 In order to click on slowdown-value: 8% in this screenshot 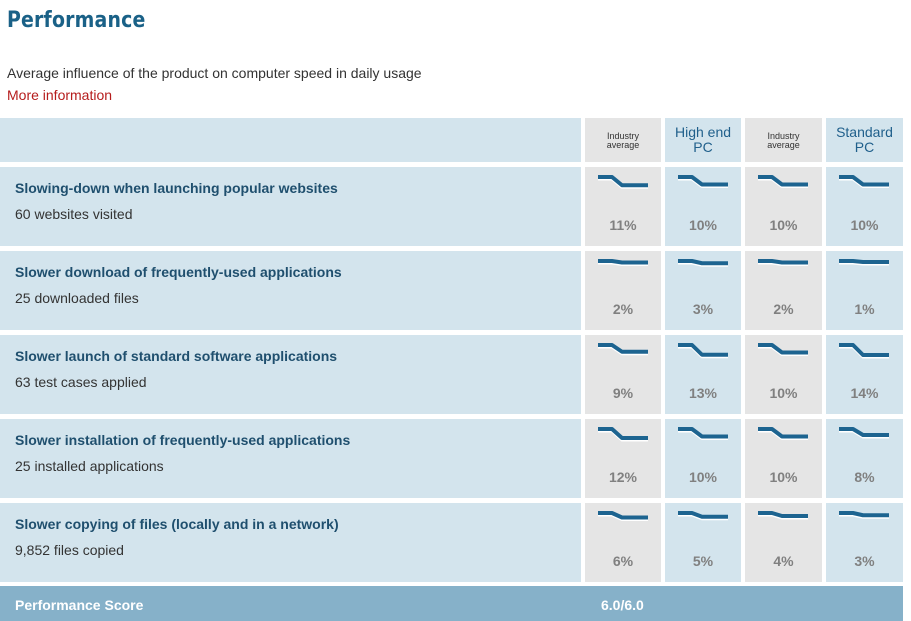, I will do `click(864, 477)`.